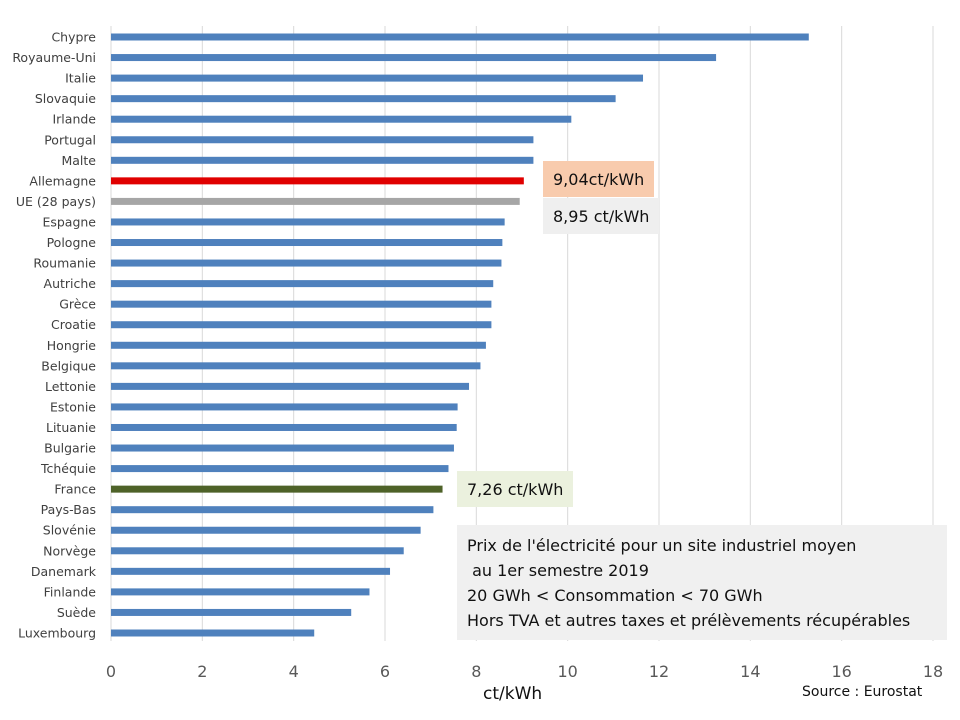  What do you see at coordinates (266, 530) in the screenshot?
I see `bar-slov-nie` at bounding box center [266, 530].